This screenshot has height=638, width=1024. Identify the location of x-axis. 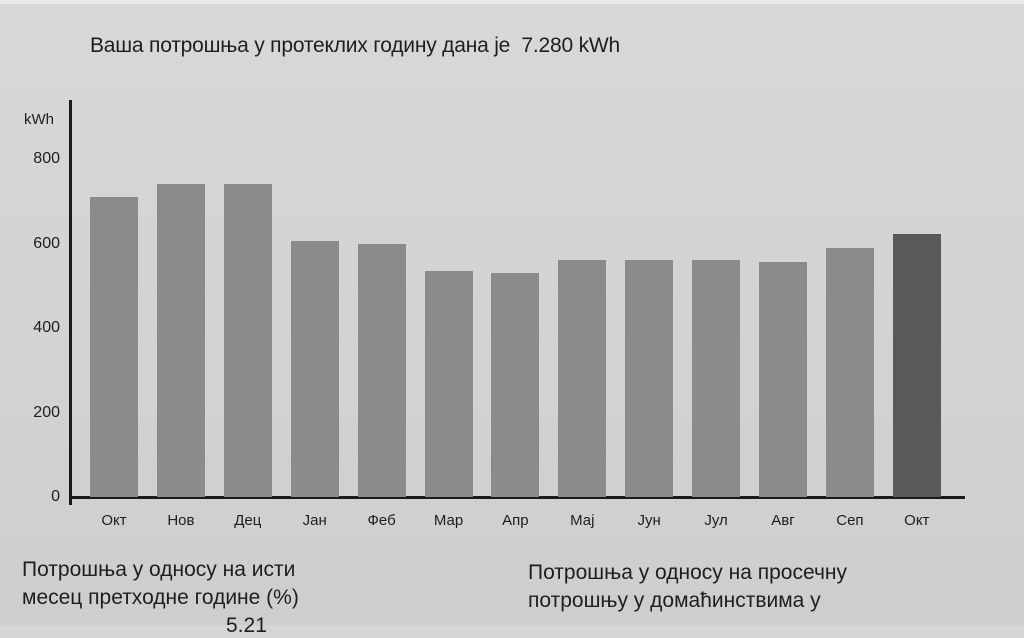
(517, 497).